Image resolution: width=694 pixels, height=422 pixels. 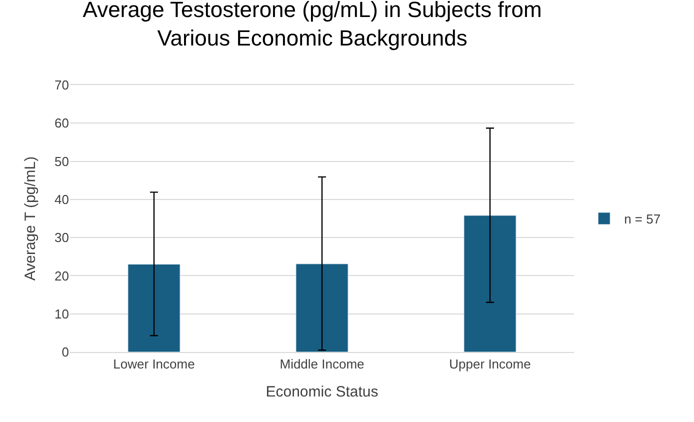 I want to click on x-tick-label: Middle Income, so click(x=322, y=364).